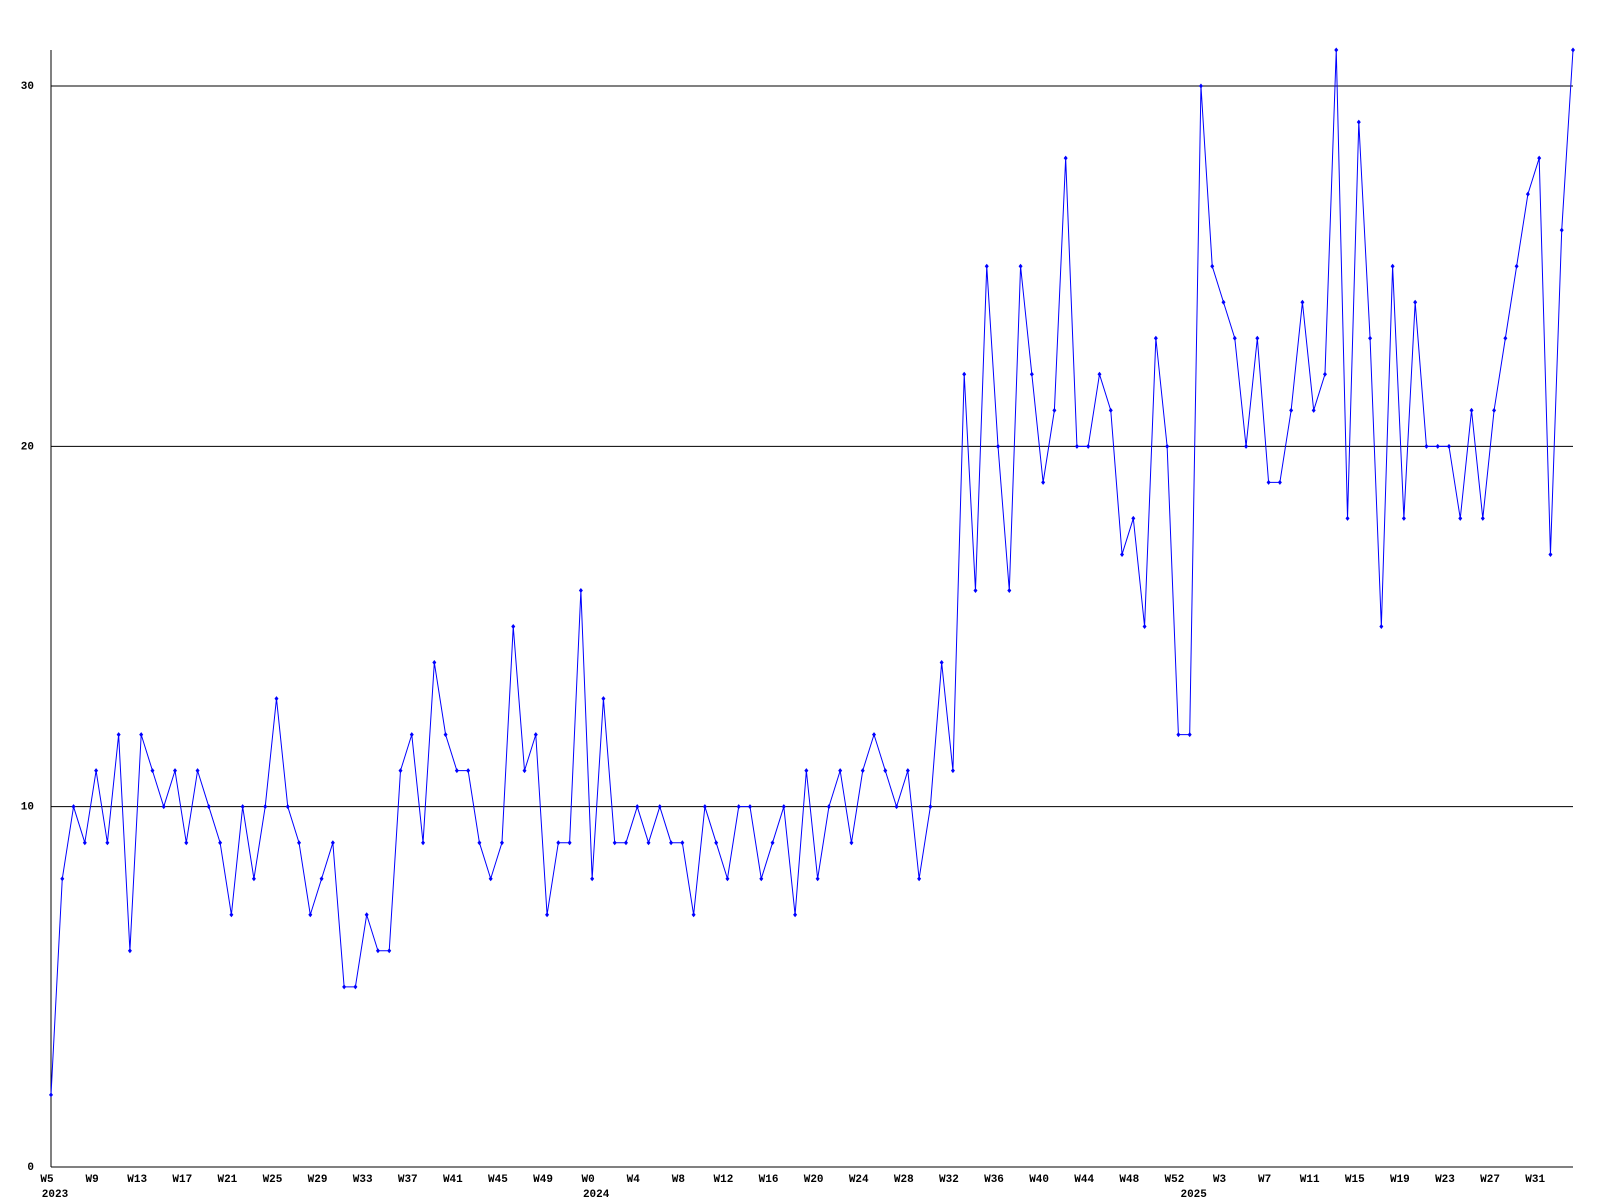 The width and height of the screenshot is (1600, 1200). Describe the element at coordinates (1490, 1180) in the screenshot. I see `x-tick-label: W27` at that location.